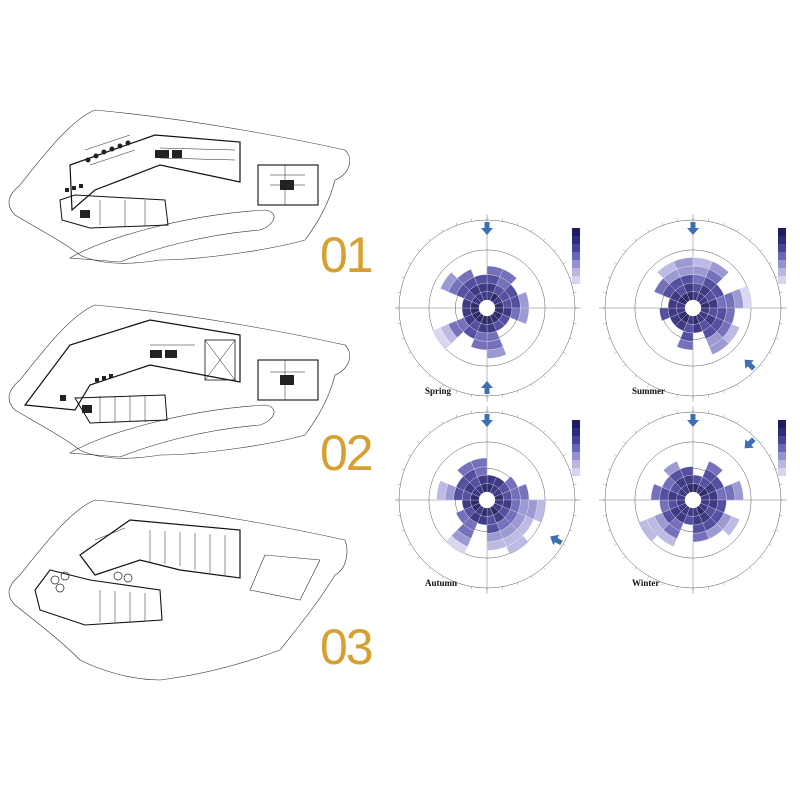 This screenshot has width=800, height=800. What do you see at coordinates (438, 391) in the screenshot?
I see `season-label-spring: Spring` at bounding box center [438, 391].